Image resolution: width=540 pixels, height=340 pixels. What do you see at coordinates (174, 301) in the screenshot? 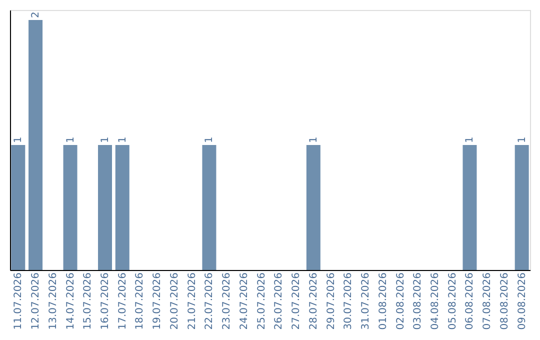
I see `x-tick-label: 20.07.2026` at bounding box center [174, 301].